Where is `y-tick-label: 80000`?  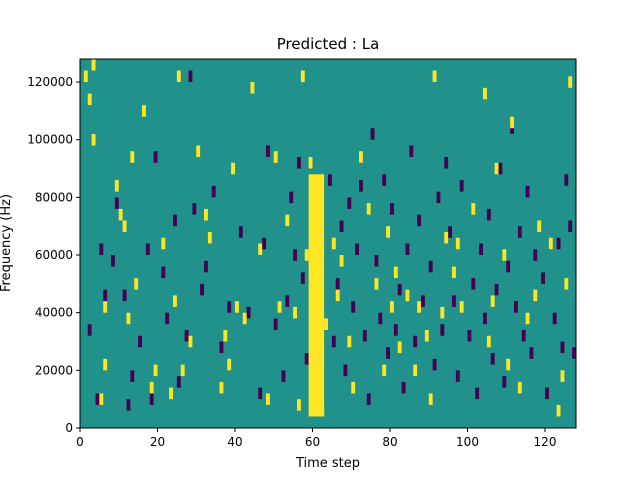 y-tick-label: 80000 is located at coordinates (54, 197).